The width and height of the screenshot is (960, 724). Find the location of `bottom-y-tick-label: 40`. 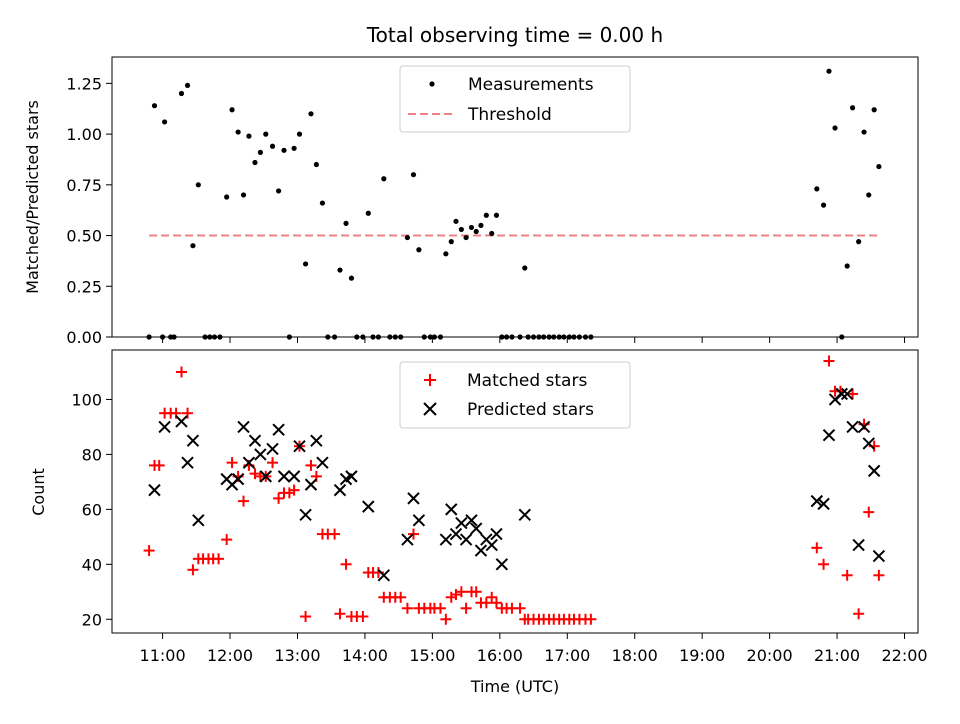

bottom-y-tick-label: 40 is located at coordinates (92, 564).